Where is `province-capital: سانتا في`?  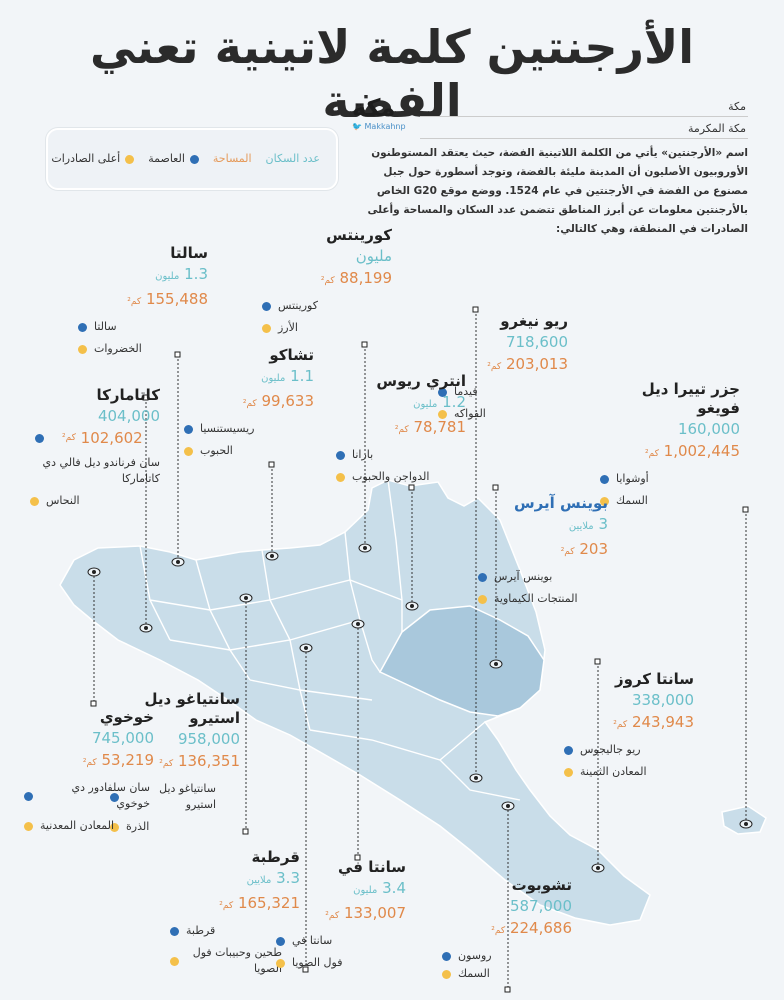
province-capital: سانتا في is located at coordinates (341, 941).